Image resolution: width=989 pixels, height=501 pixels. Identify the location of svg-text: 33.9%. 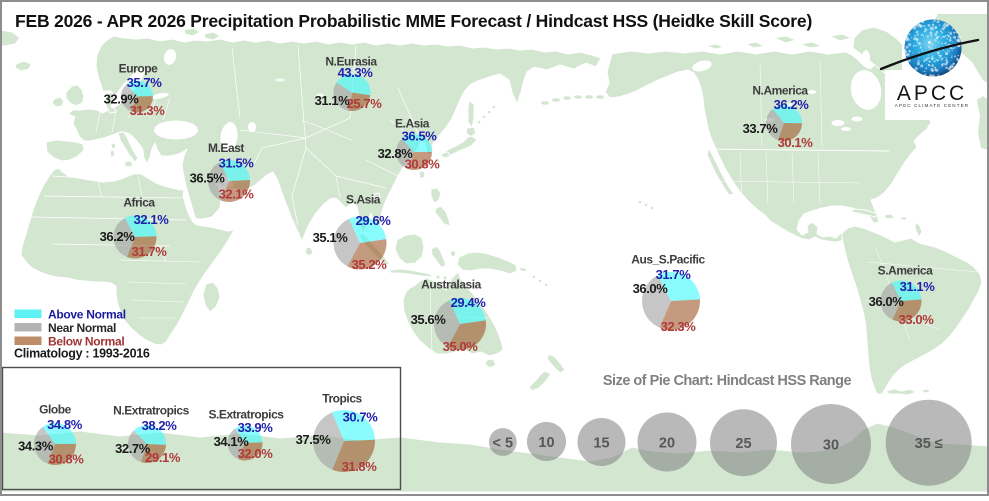
(256, 427).